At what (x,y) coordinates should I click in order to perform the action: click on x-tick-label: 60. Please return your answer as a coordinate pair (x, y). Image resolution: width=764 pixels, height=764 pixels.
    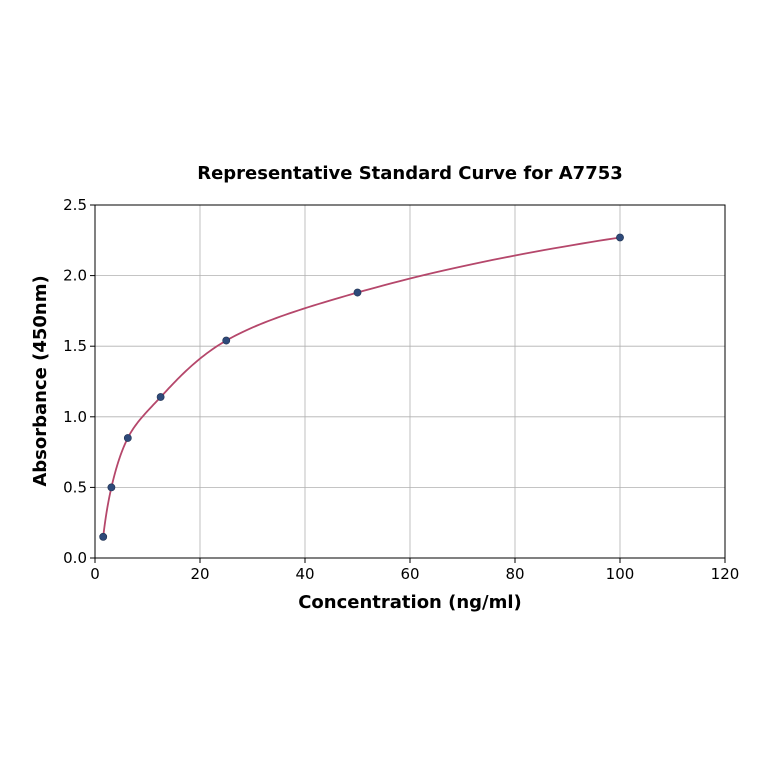
    Looking at the image, I should click on (409, 574).